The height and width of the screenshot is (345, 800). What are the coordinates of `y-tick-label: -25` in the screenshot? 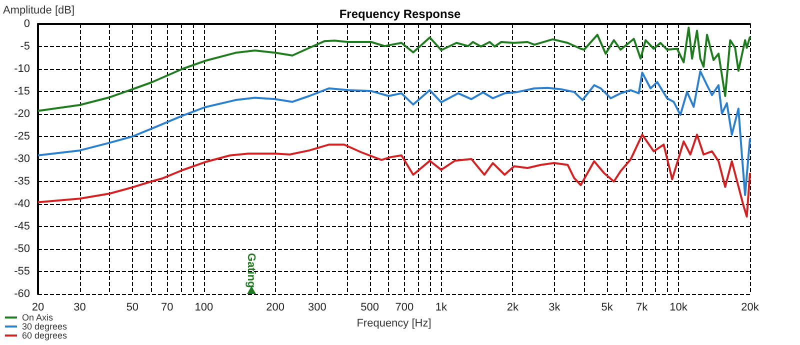 It's located at (22, 136).